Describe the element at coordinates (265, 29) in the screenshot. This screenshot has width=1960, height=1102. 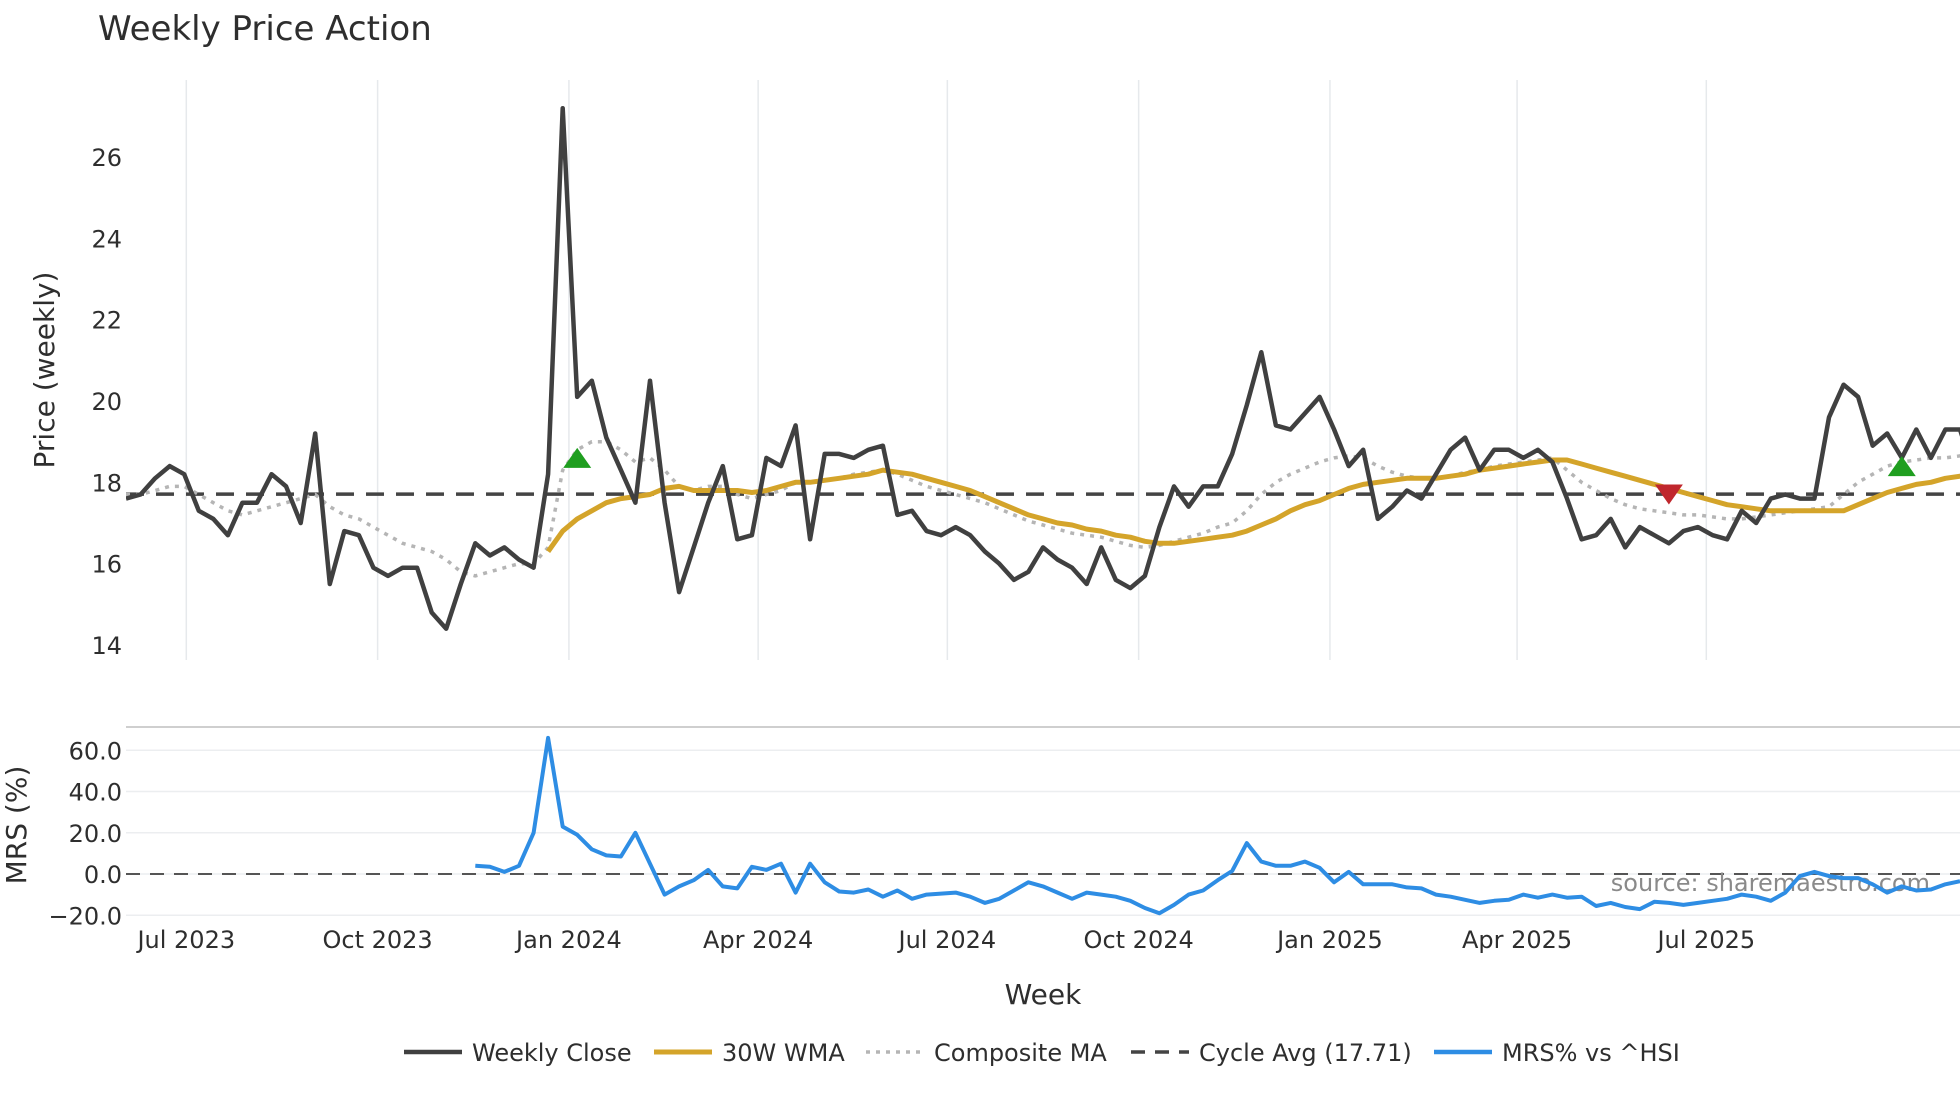
I see `chart-title: Weekly Price Action` at that location.